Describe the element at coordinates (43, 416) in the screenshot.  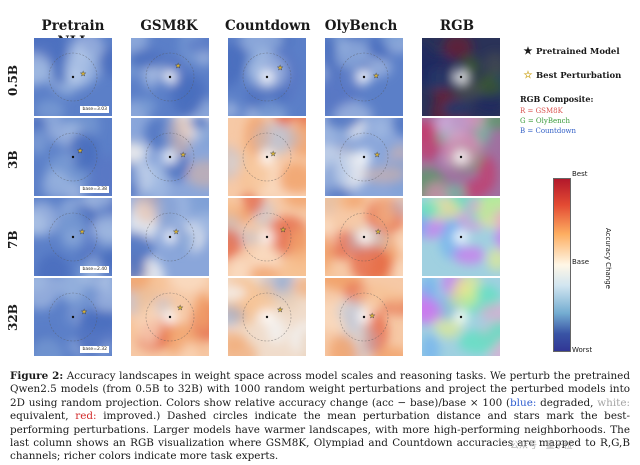
I see `caption-text-3: equivalent,` at that location.